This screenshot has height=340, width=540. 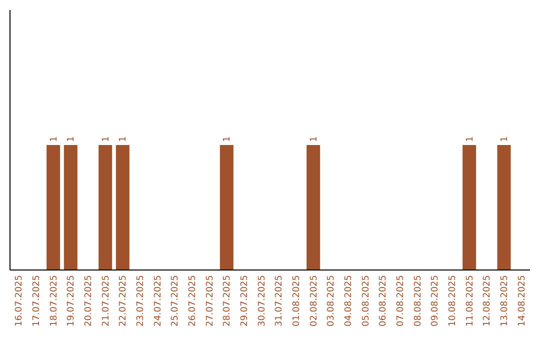 I want to click on x-tick-label: 02.08.2025, so click(x=314, y=301).